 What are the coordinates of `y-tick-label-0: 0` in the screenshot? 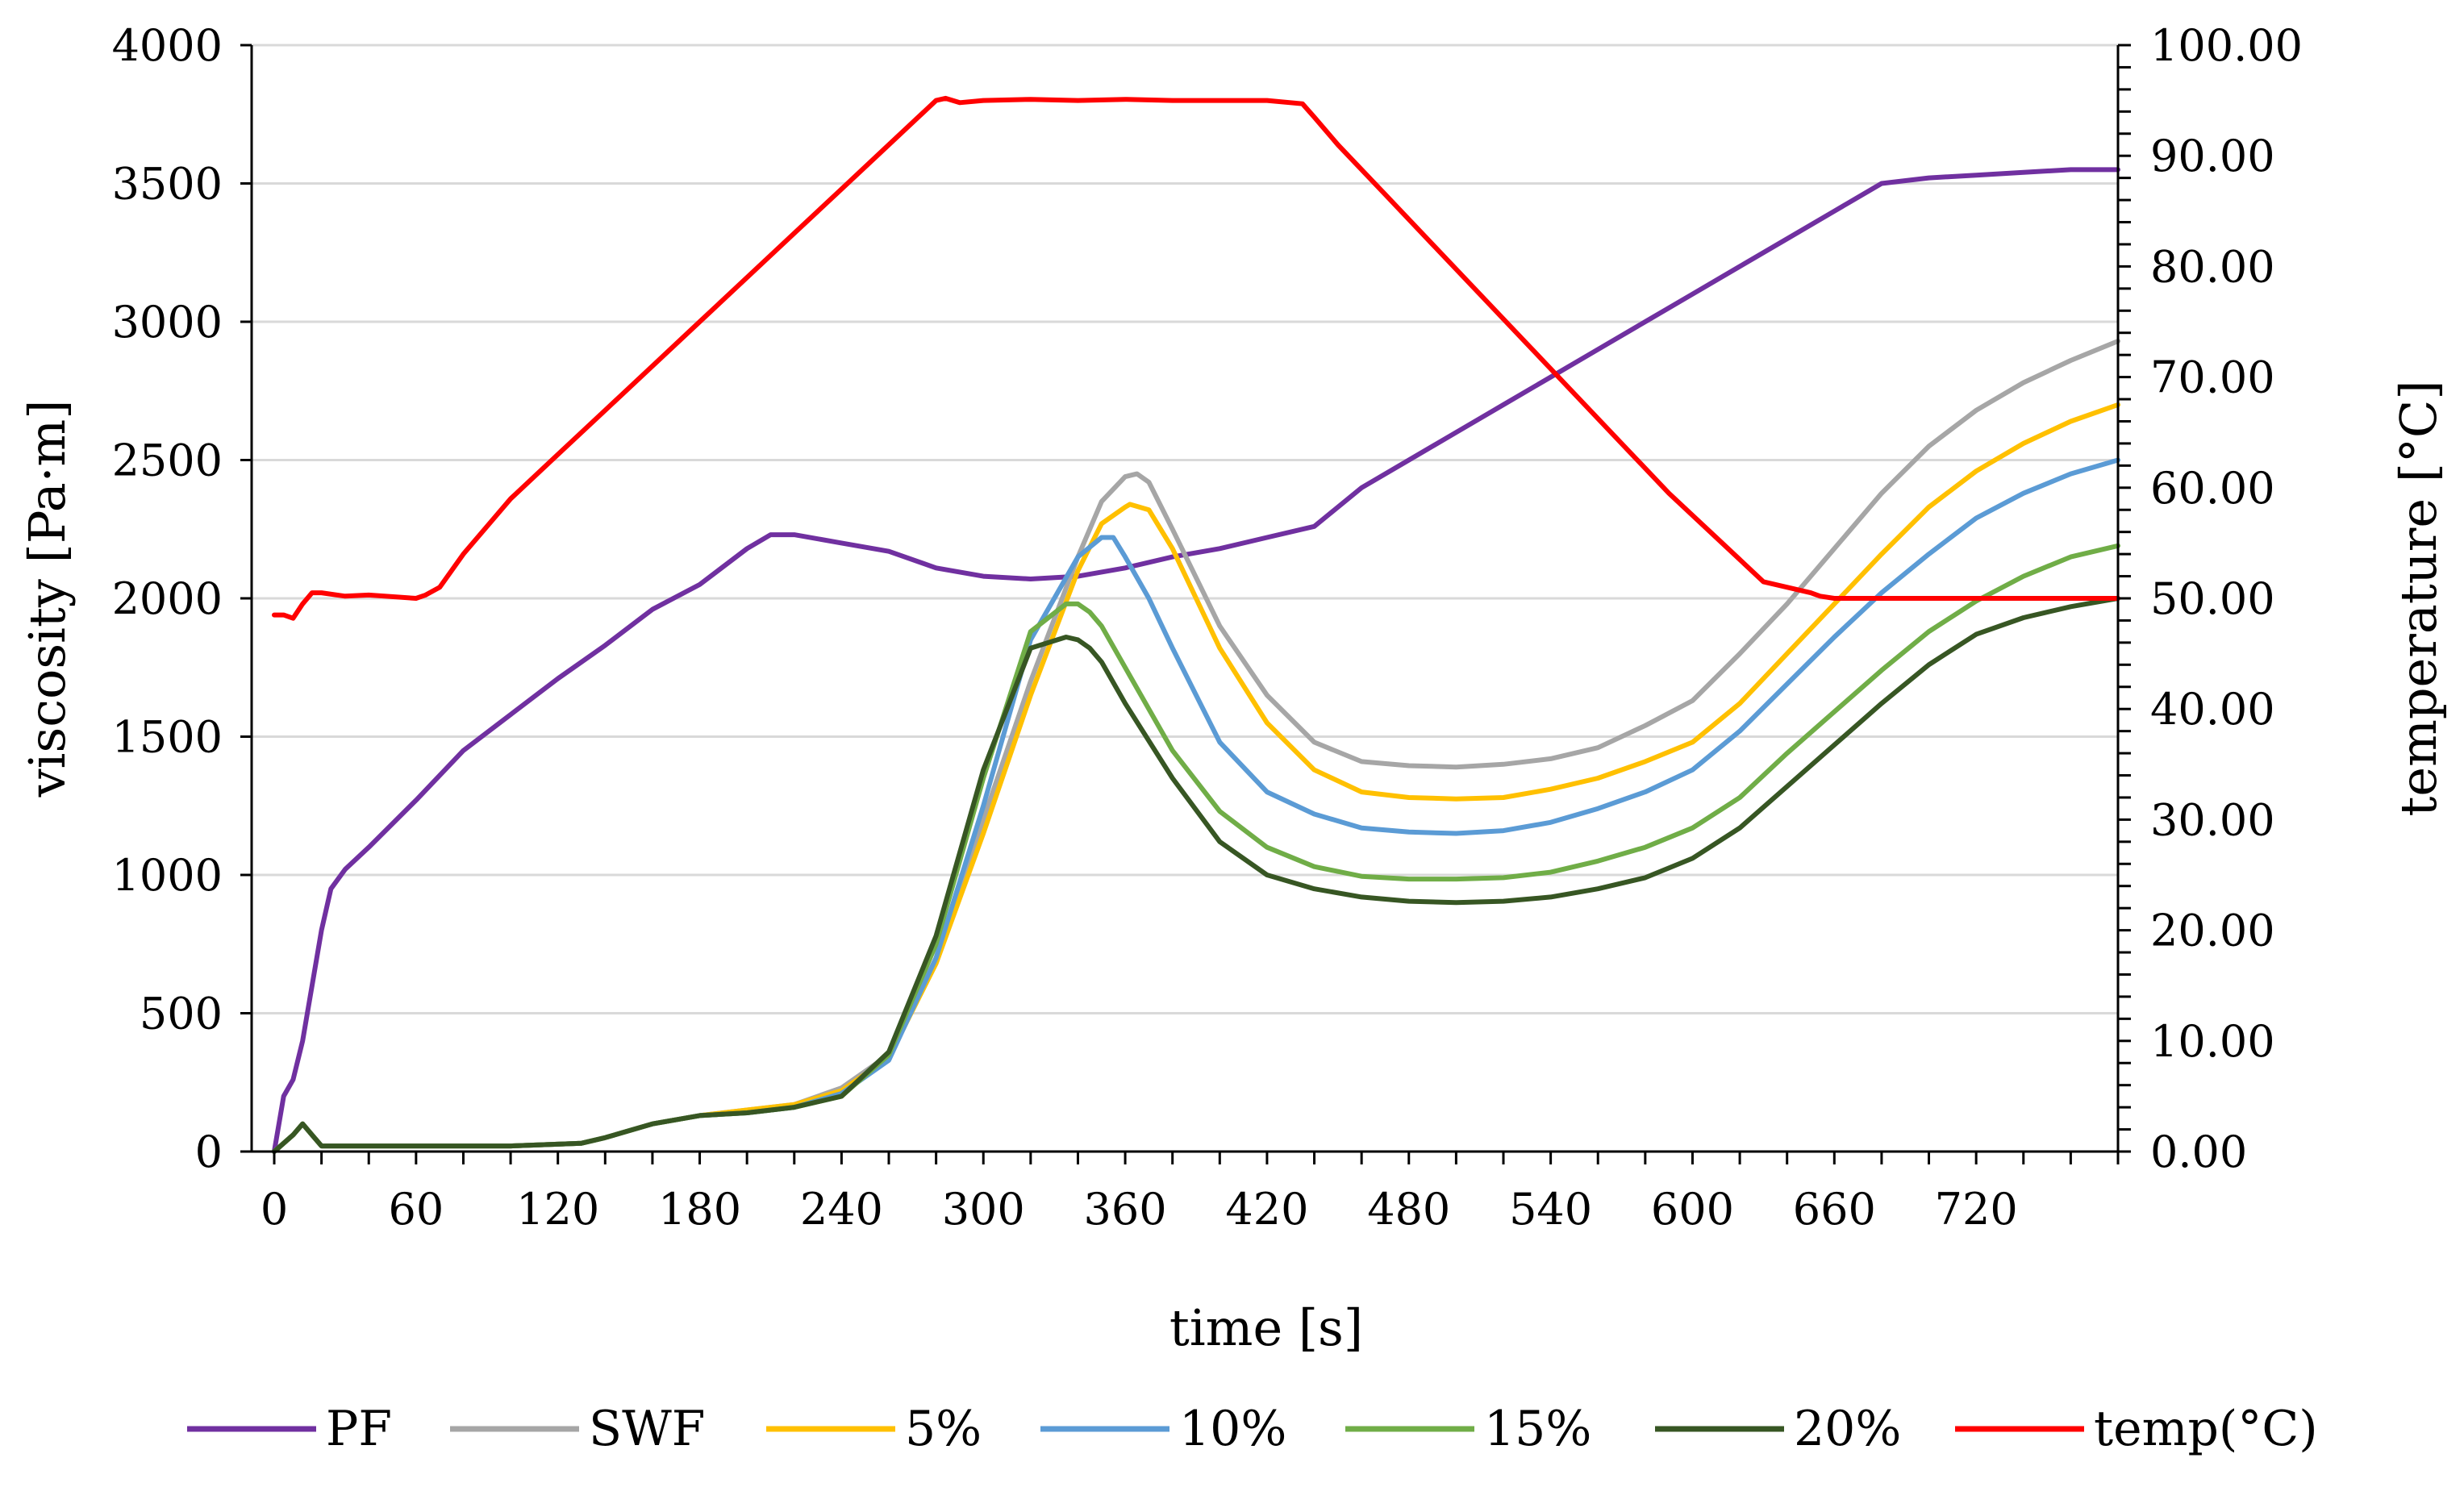 It's located at (209, 1152).